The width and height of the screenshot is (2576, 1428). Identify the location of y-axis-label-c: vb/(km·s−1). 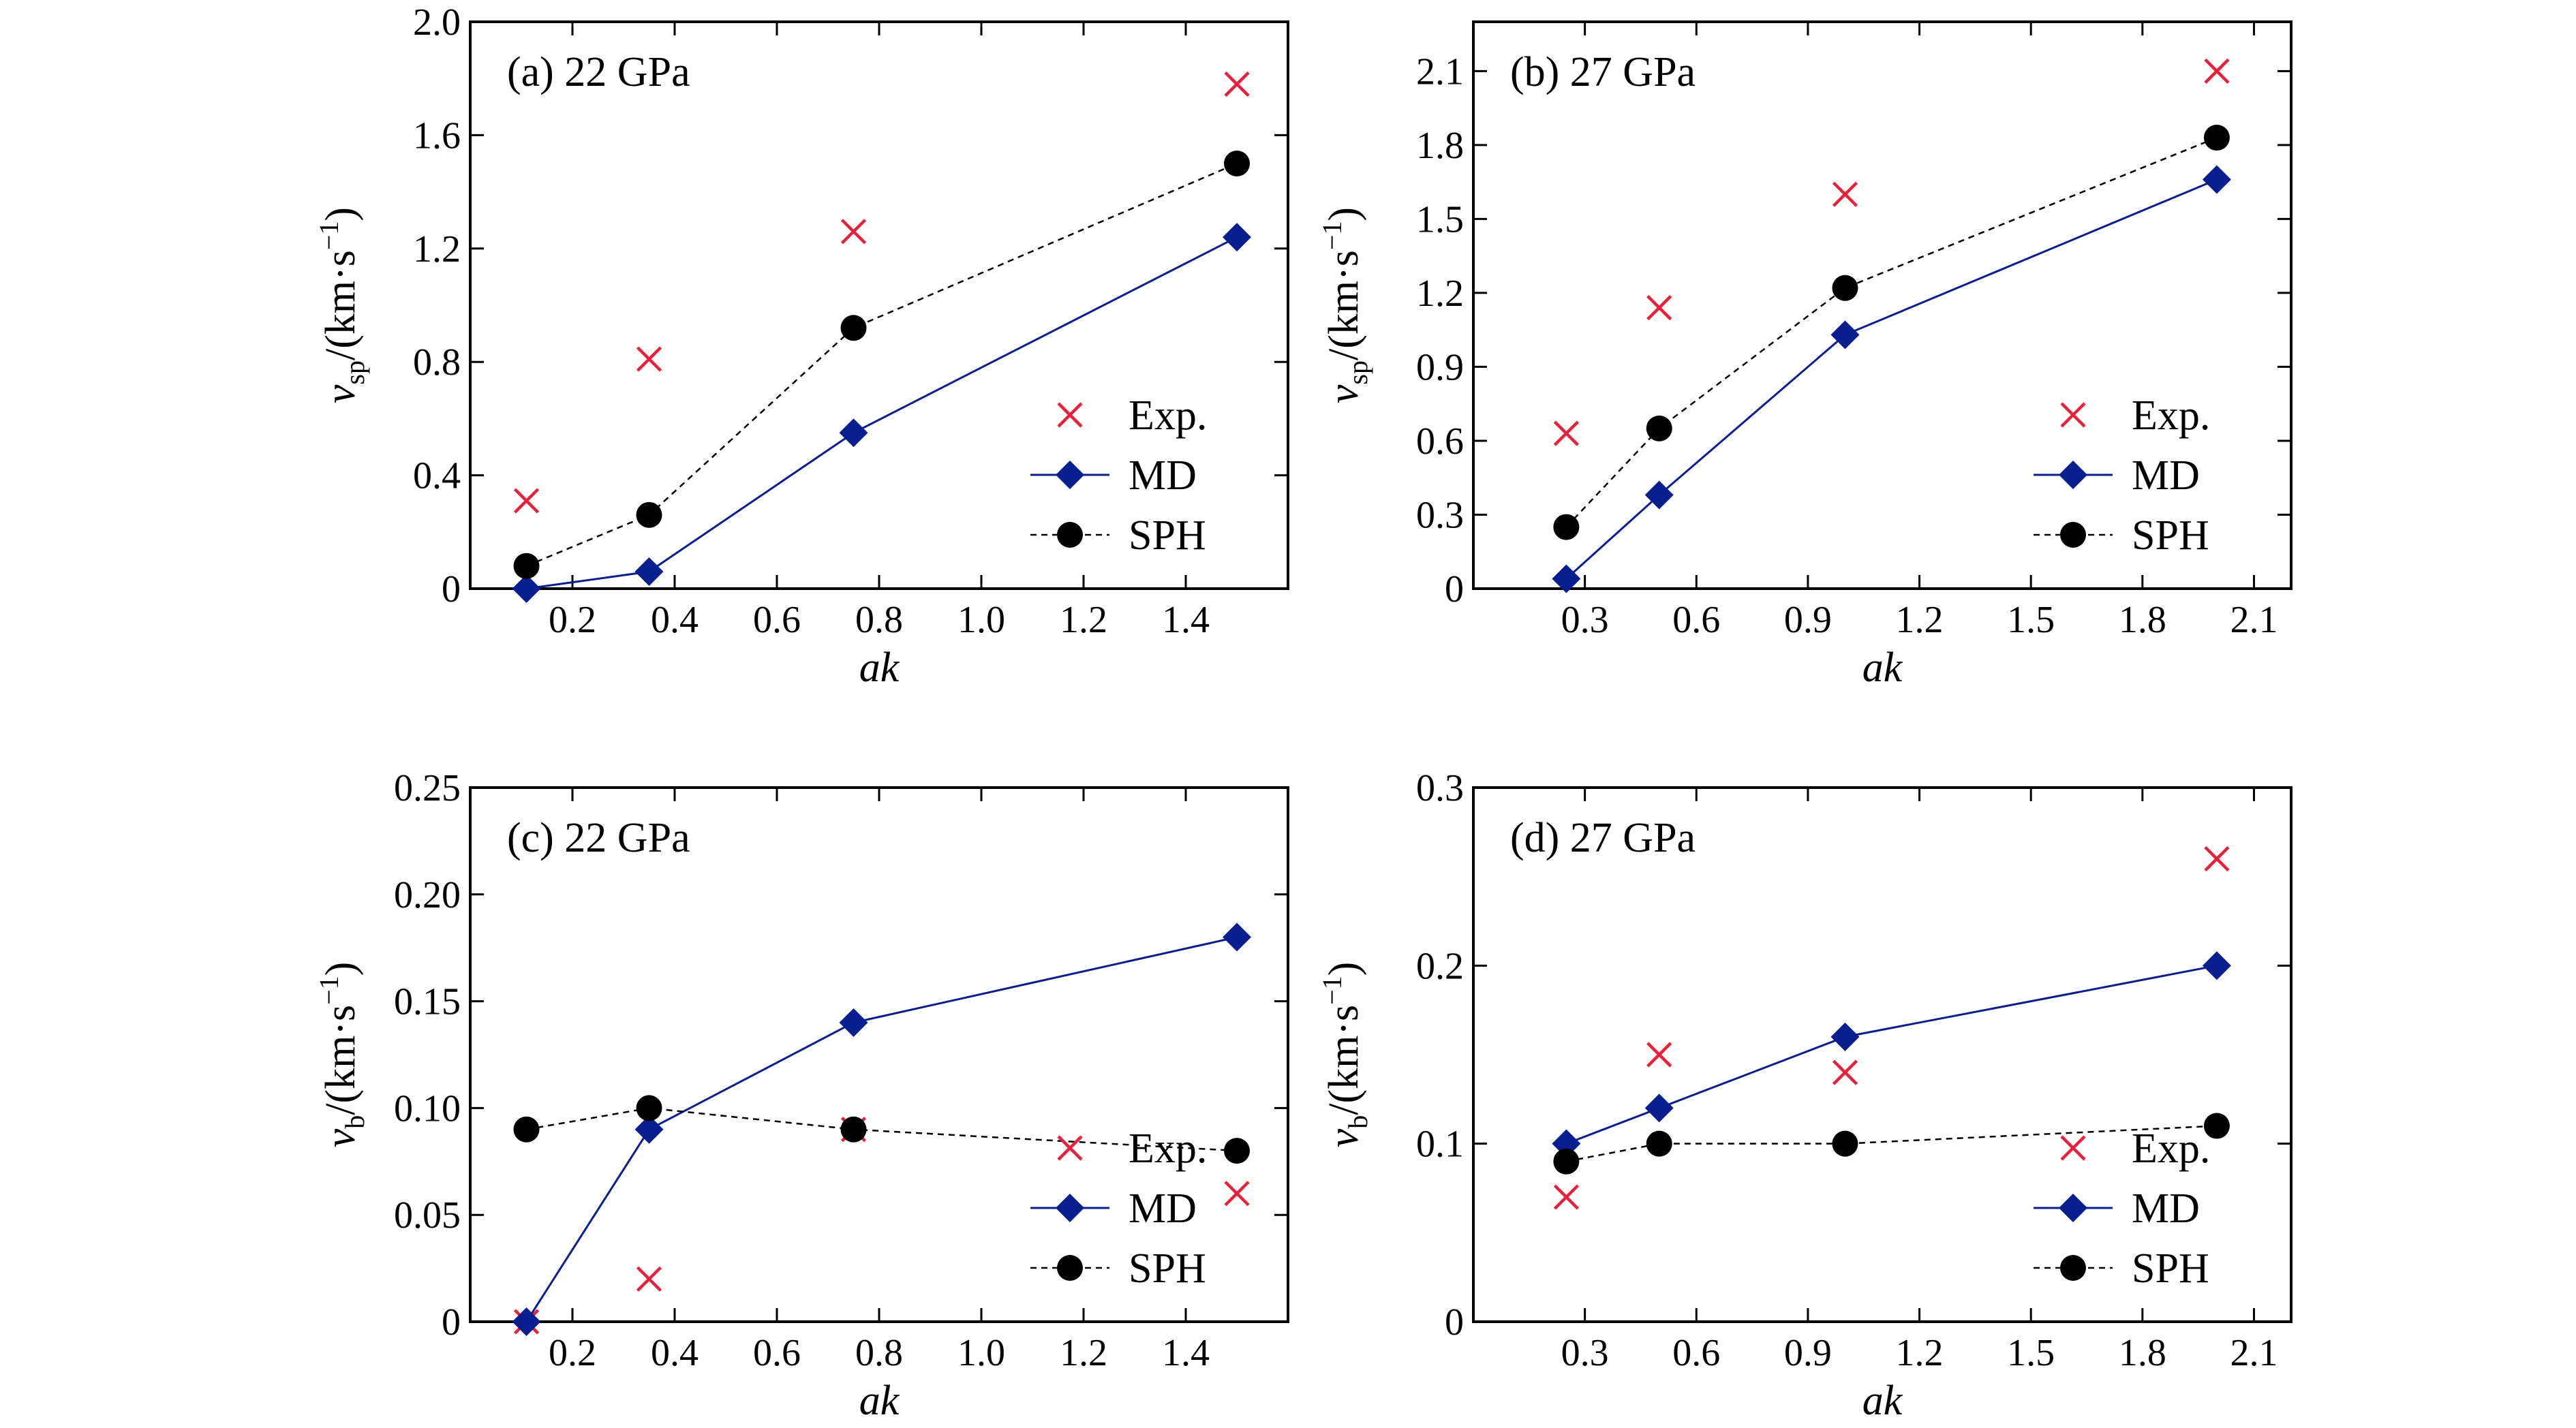
(341, 1055).